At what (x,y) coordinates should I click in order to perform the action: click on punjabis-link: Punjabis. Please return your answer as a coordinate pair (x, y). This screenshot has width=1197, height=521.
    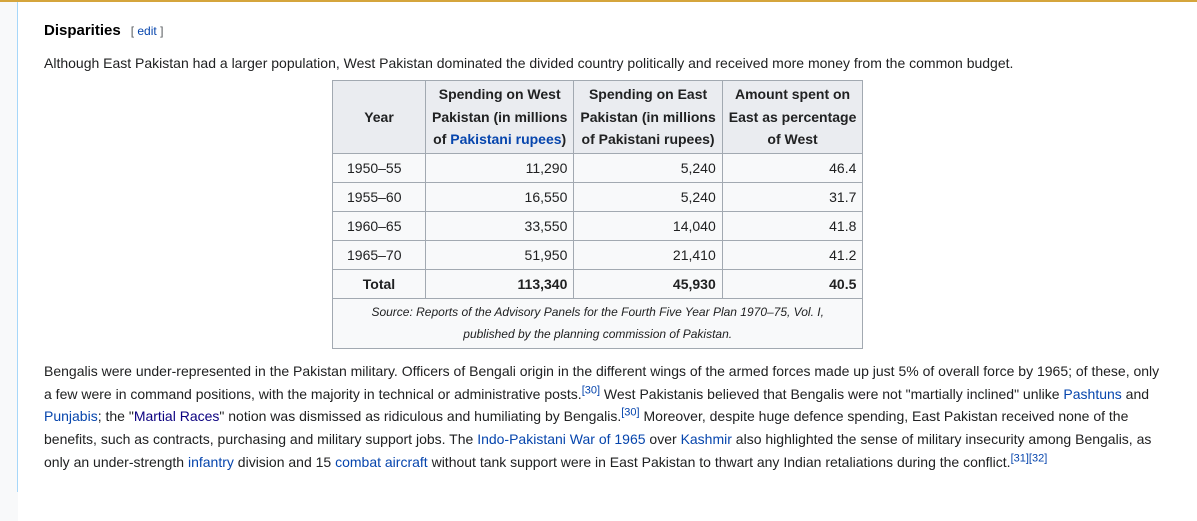
    Looking at the image, I should click on (71, 416).